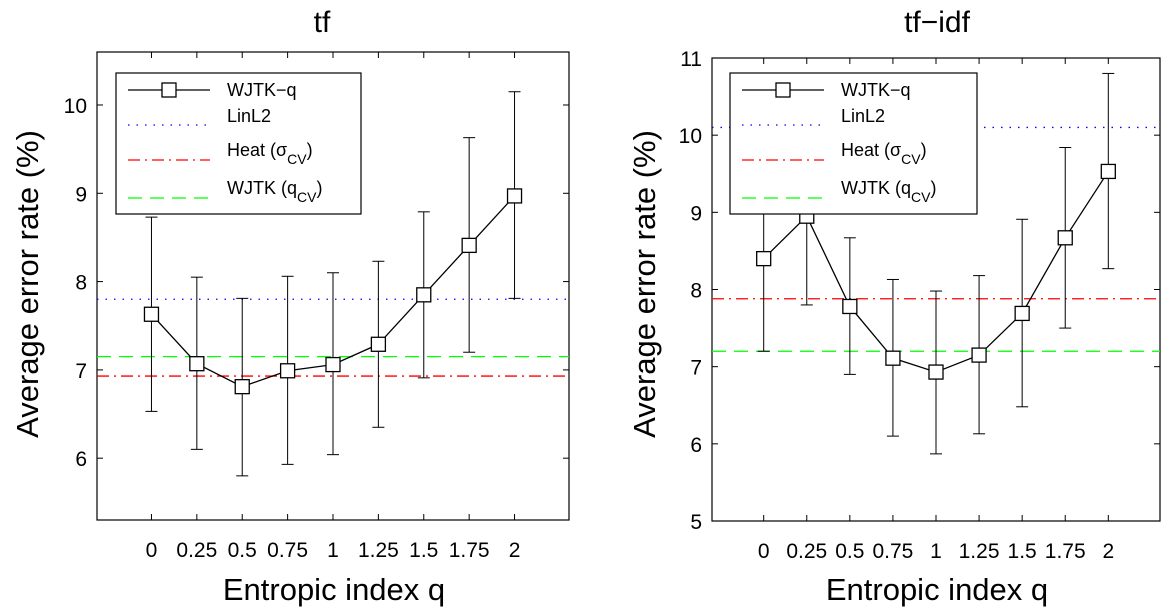  I want to click on chart-title: tf, so click(322, 22).